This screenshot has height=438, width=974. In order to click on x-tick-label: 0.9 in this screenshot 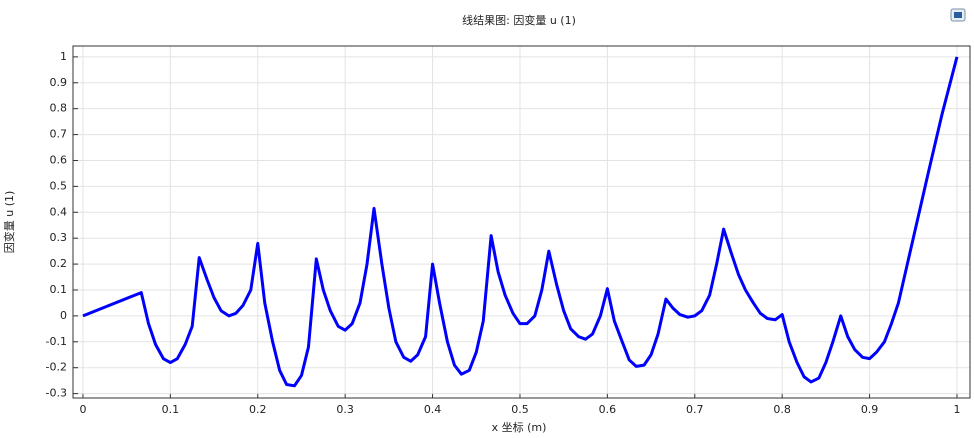, I will do `click(870, 409)`.